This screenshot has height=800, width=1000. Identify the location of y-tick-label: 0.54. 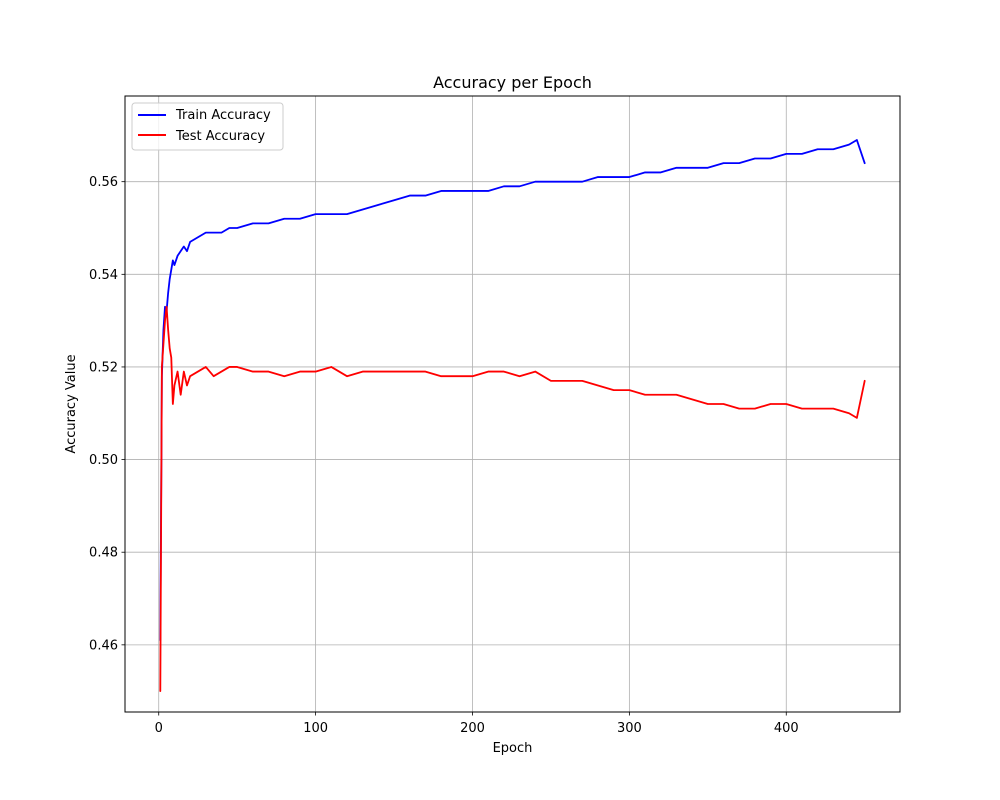
(103, 275).